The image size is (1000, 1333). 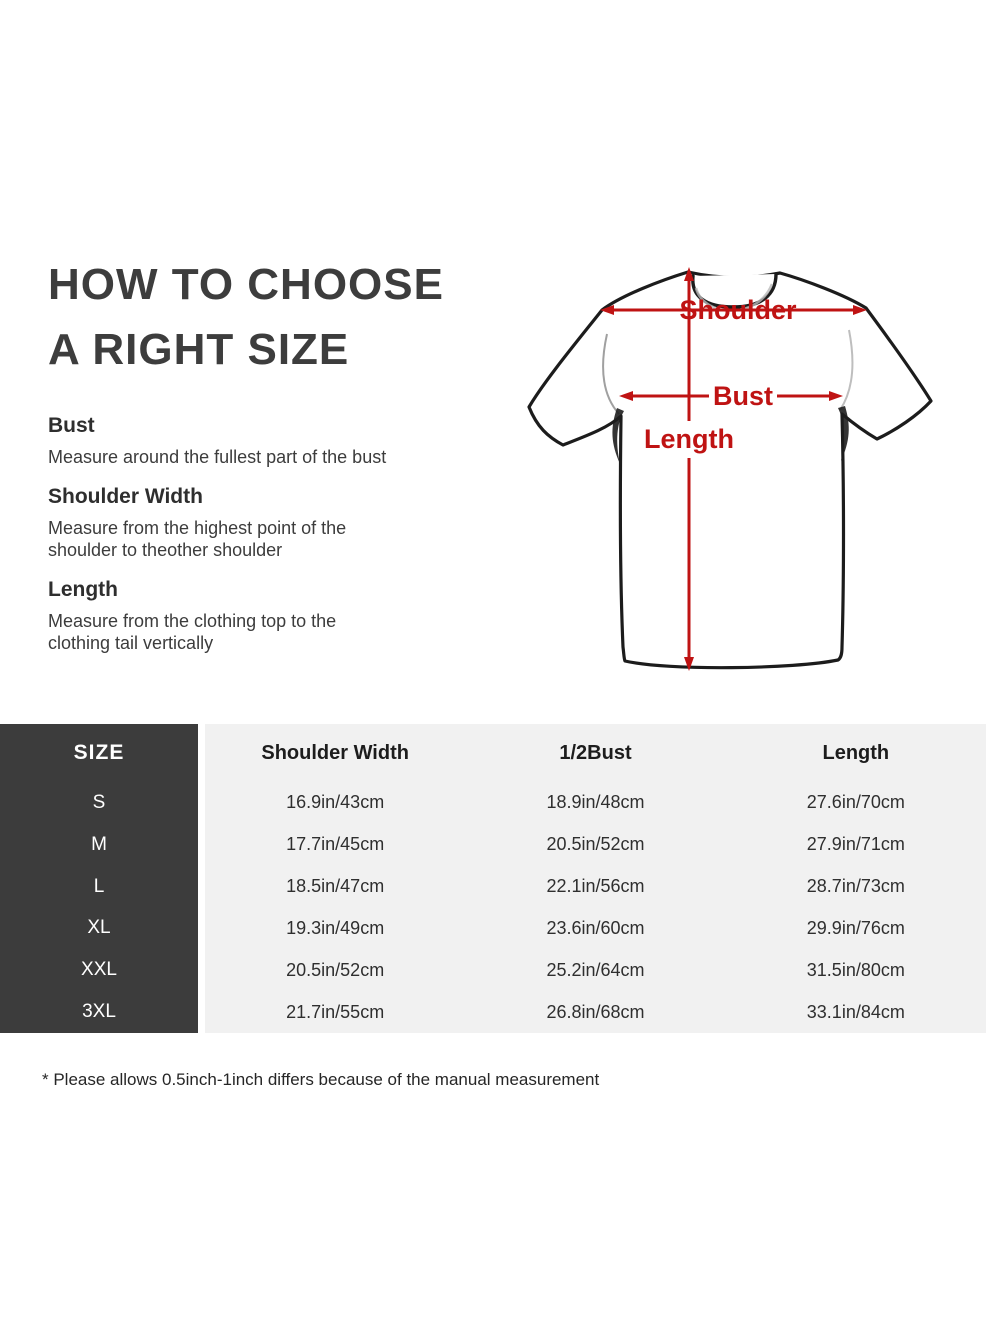 What do you see at coordinates (689, 274) in the screenshot?
I see `length-arrowhead-top` at bounding box center [689, 274].